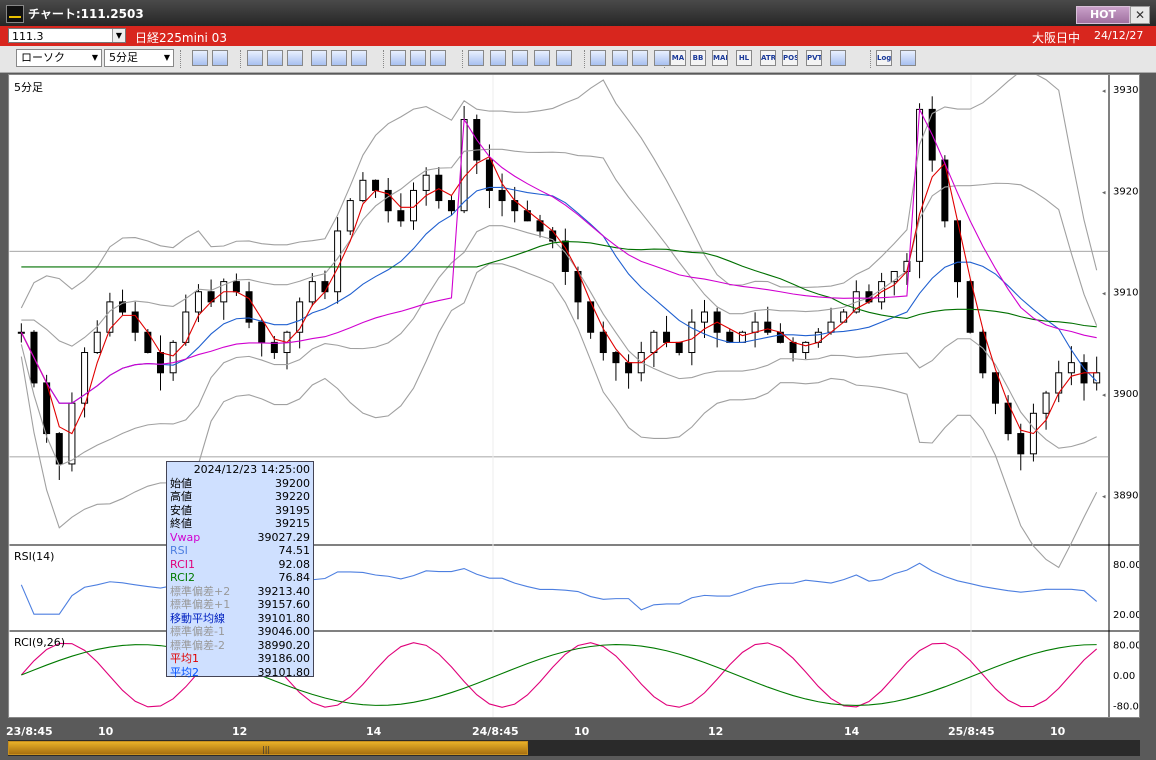 The width and height of the screenshot is (1156, 760). I want to click on search-icon, so click(498, 58).